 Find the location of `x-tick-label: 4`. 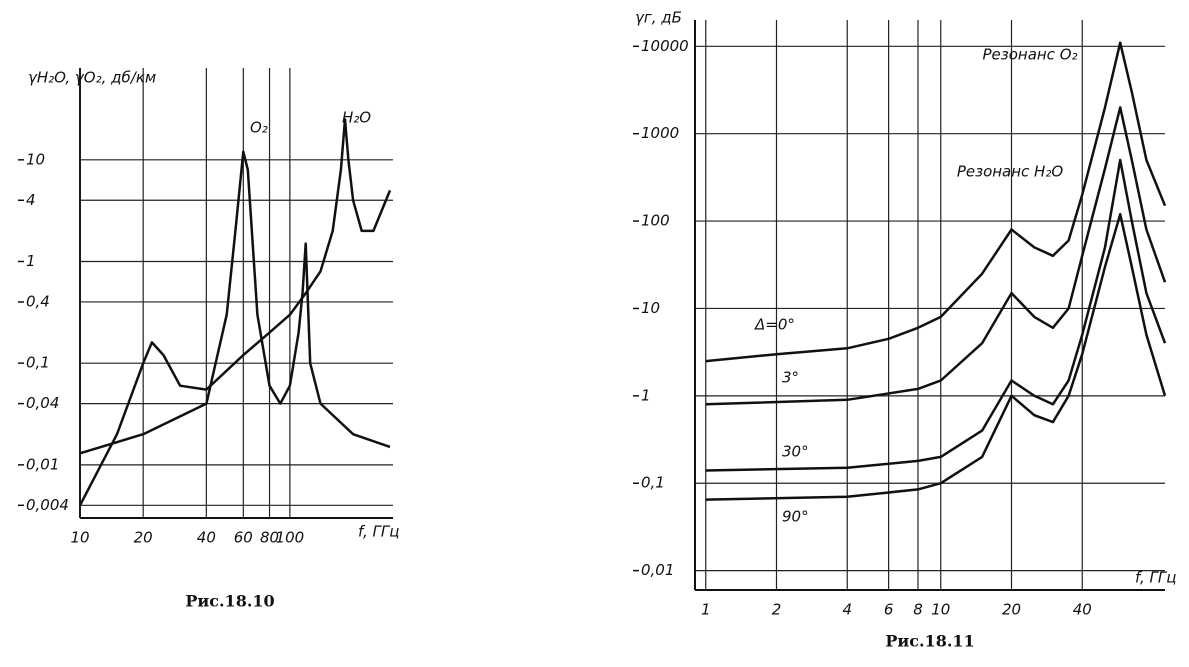

x-tick-label: 4 is located at coordinates (847, 610).